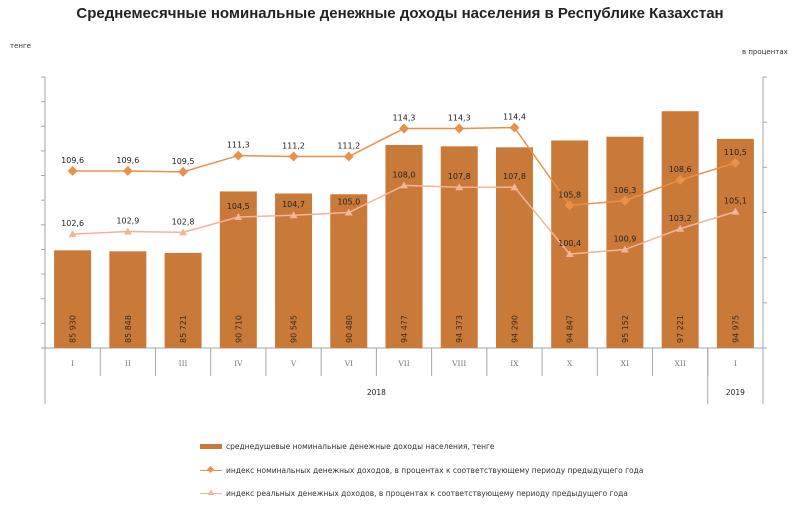 Image resolution: width=800 pixels, height=510 pixels. What do you see at coordinates (570, 363) in the screenshot?
I see `x-tick-label: X` at bounding box center [570, 363].